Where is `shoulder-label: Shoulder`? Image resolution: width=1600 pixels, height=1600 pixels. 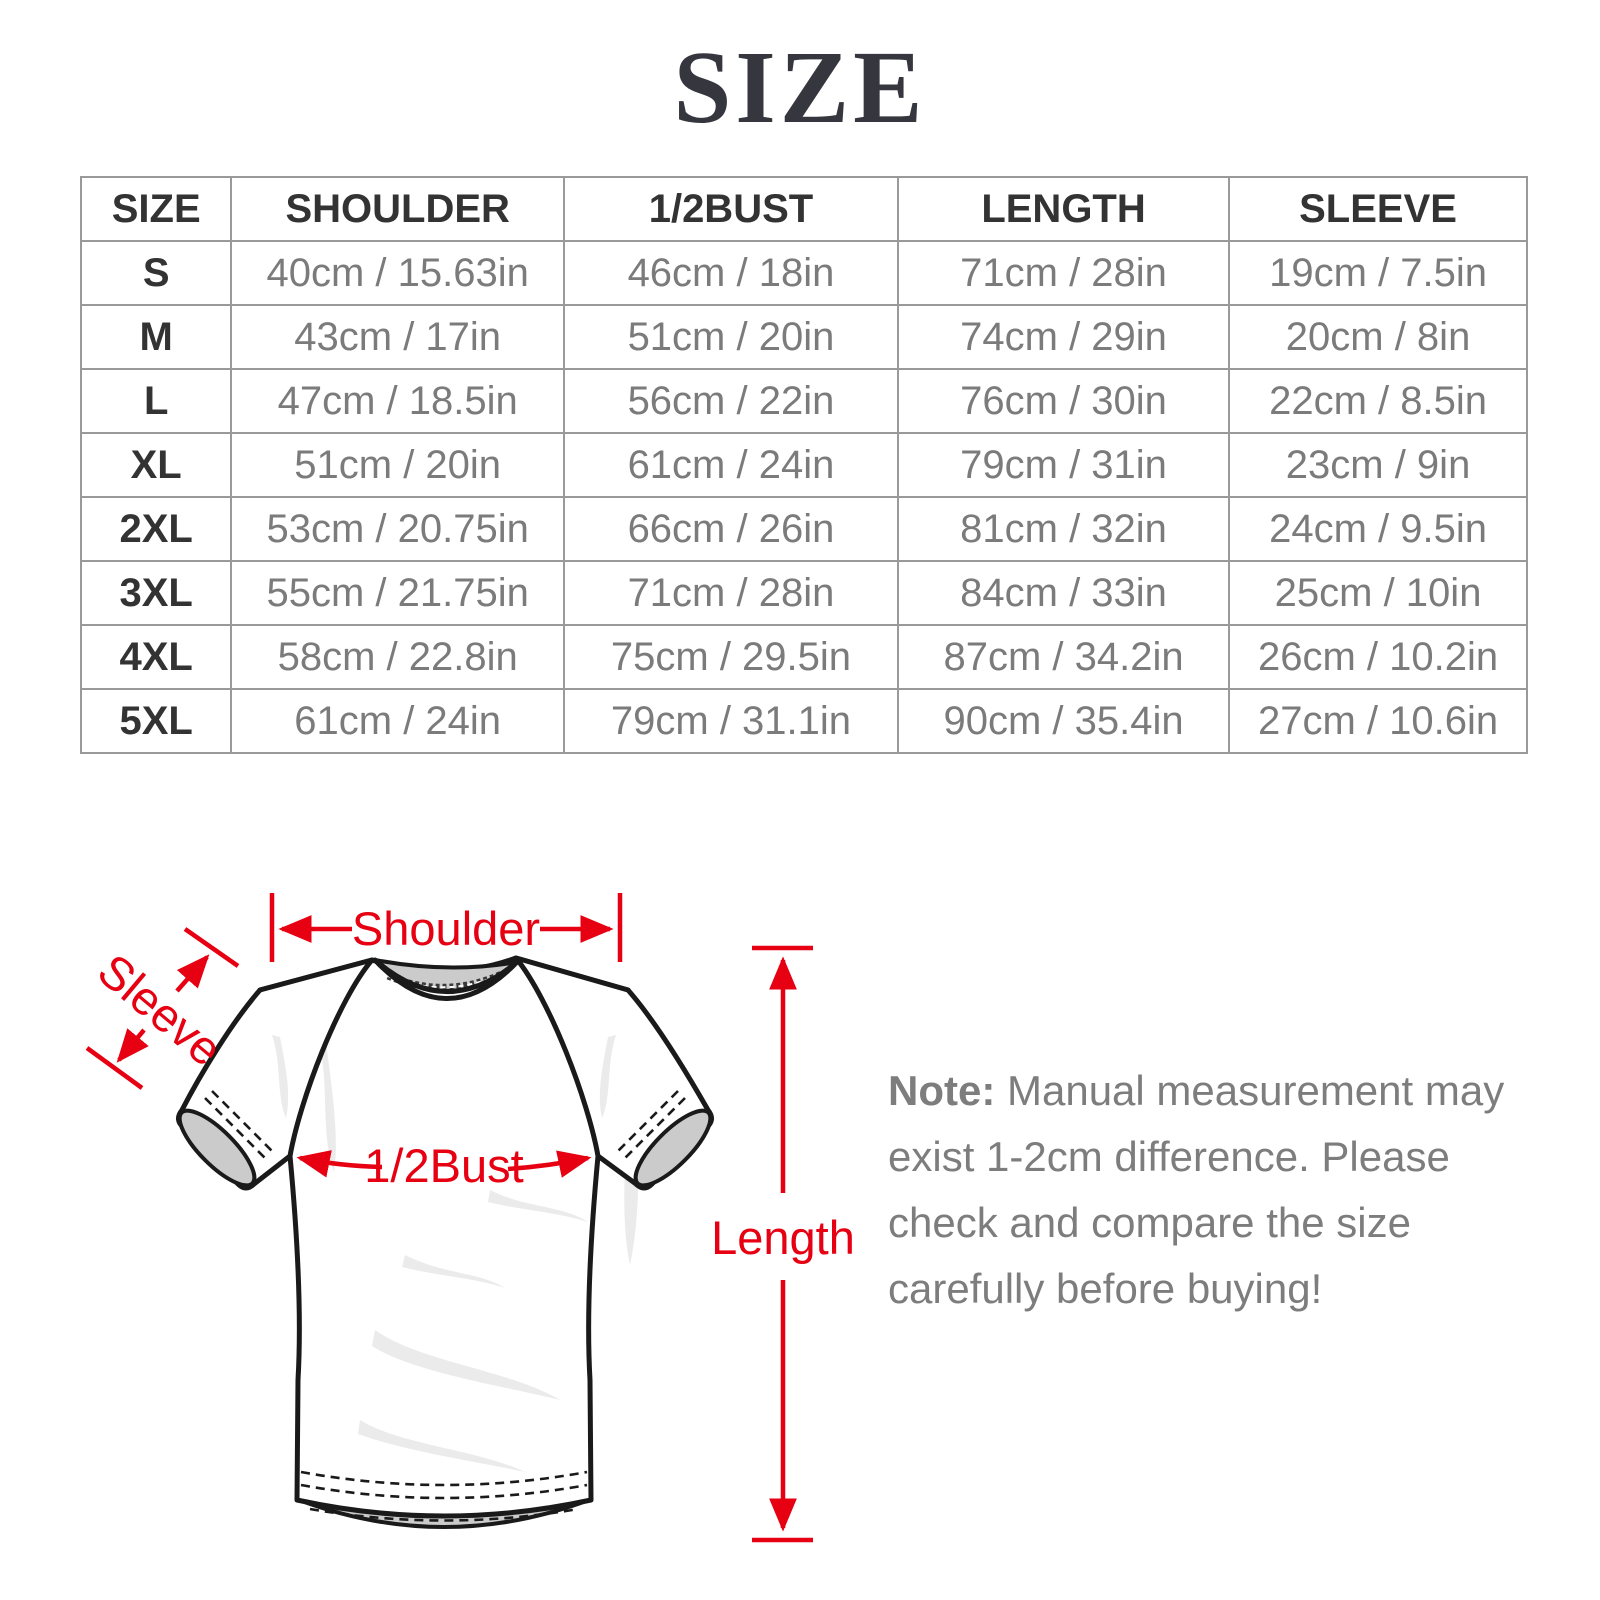 shoulder-label: Shoulder is located at coordinates (446, 928).